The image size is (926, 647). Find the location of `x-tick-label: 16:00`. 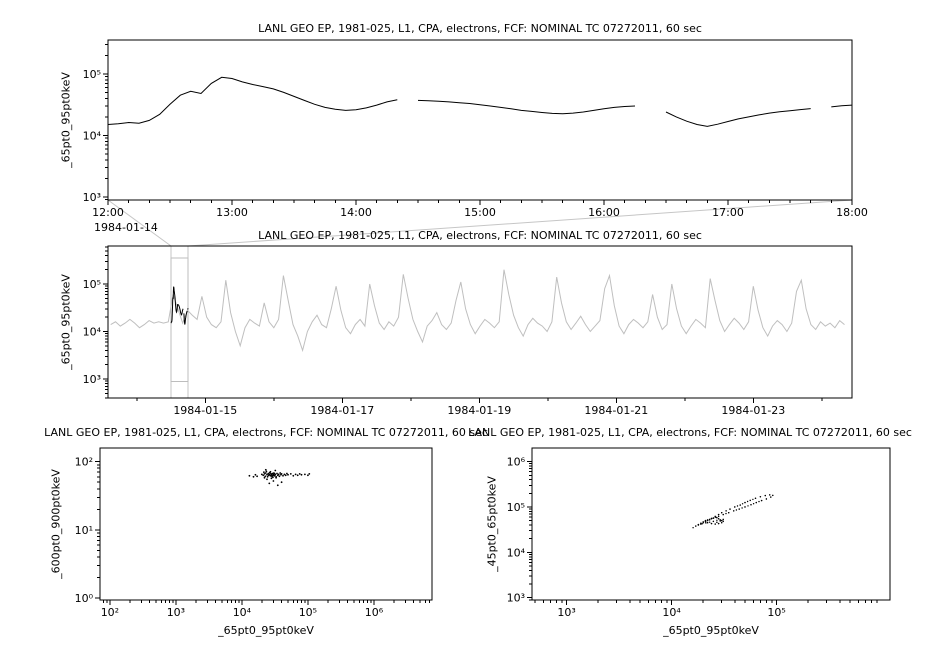

x-tick-label: 16:00 is located at coordinates (604, 212).